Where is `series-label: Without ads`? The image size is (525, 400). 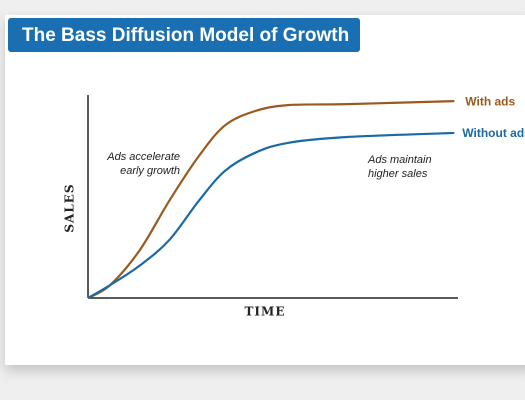
series-label: Without ads is located at coordinates (493, 133).